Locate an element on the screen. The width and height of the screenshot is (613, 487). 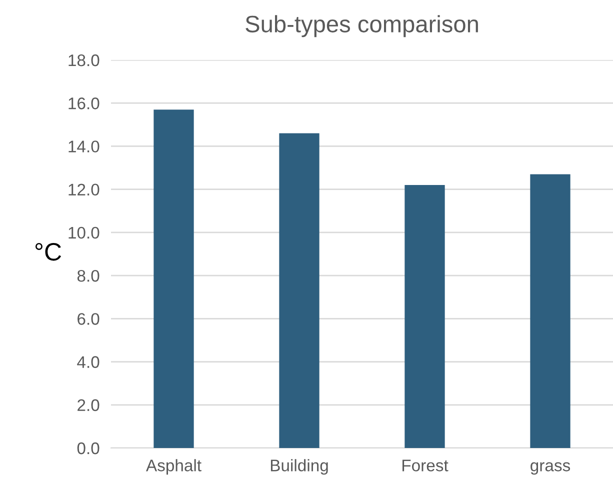
y-tick-label: 12.0 is located at coordinates (84, 190).